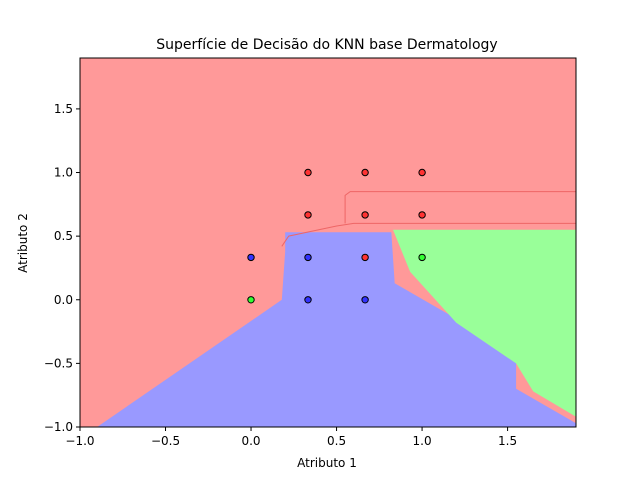 The height and width of the screenshot is (480, 640). What do you see at coordinates (327, 463) in the screenshot?
I see `x-axis-label: Atributo 1` at bounding box center [327, 463].